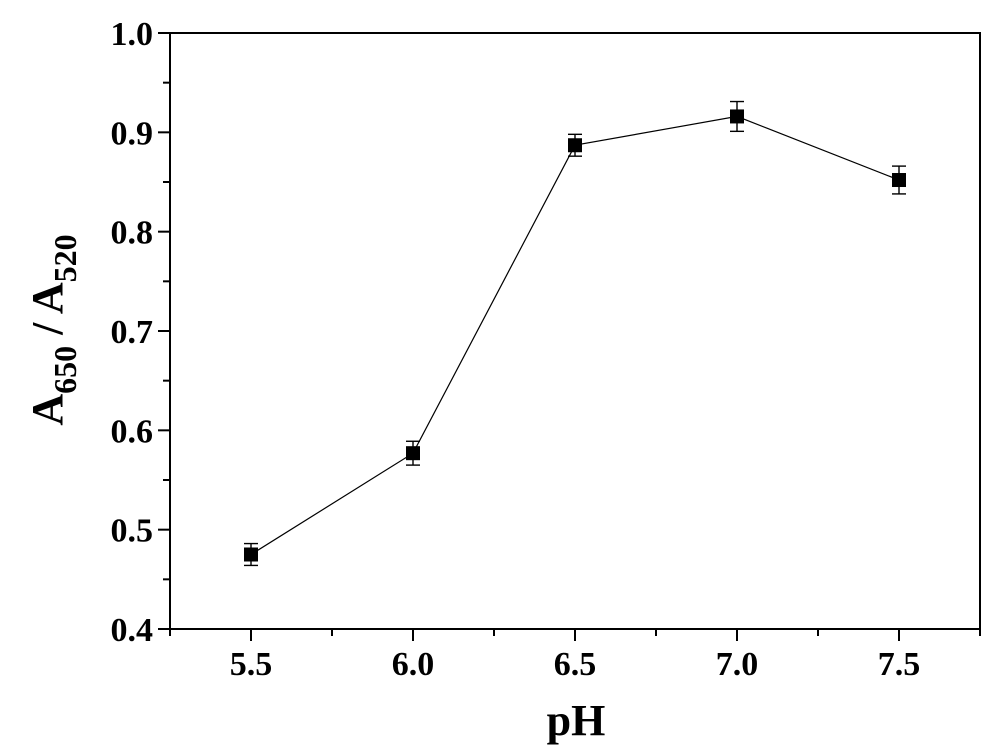 This screenshot has width=1000, height=753. Describe the element at coordinates (47, 298) in the screenshot. I see `y-axis-title-main2: A` at that location.